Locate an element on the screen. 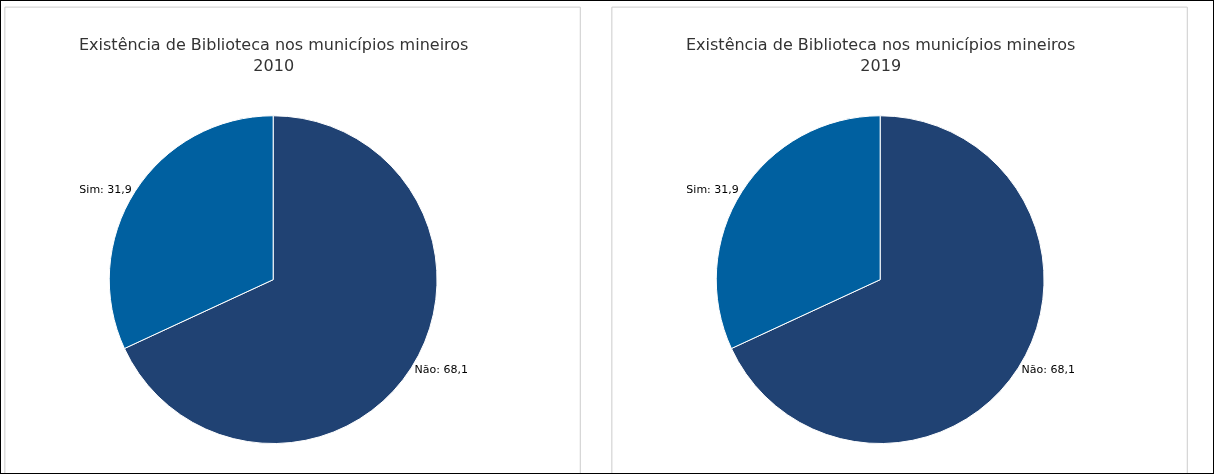 This screenshot has height=474, width=1214. chart-title: Existência de Biblioteca nos municípios mineiros 2019 is located at coordinates (881, 55).